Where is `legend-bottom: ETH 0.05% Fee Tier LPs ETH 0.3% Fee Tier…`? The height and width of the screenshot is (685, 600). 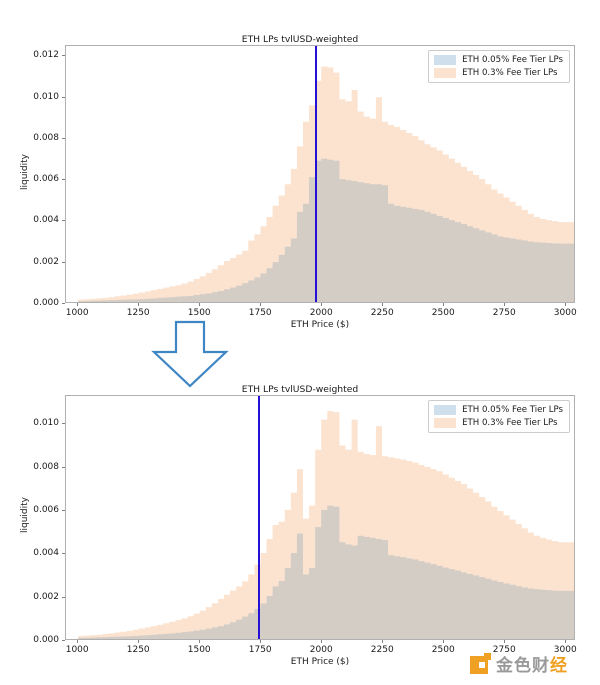 legend-bottom: ETH 0.05% Fee Tier LPs ETH 0.3% Fee Tier… is located at coordinates (499, 416).